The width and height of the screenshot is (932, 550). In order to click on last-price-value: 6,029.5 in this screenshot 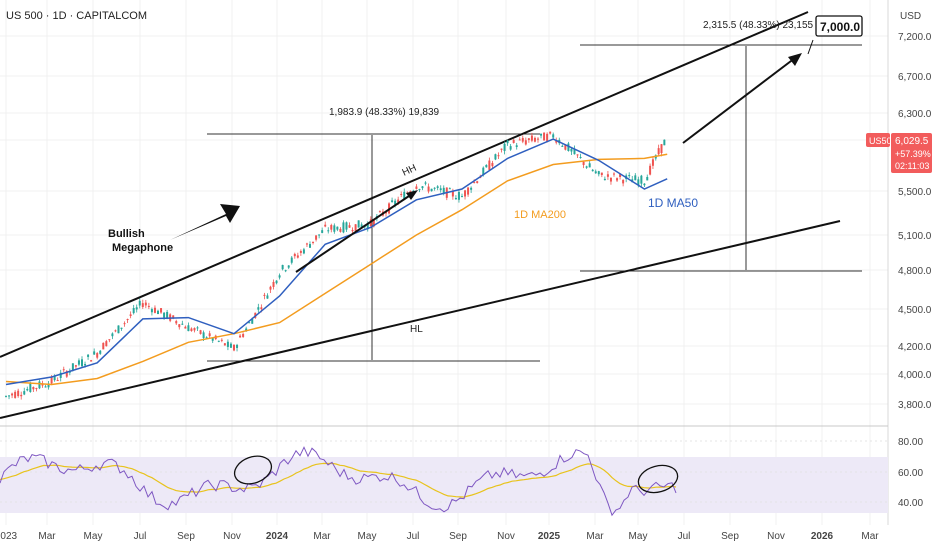, I will do `click(912, 141)`.